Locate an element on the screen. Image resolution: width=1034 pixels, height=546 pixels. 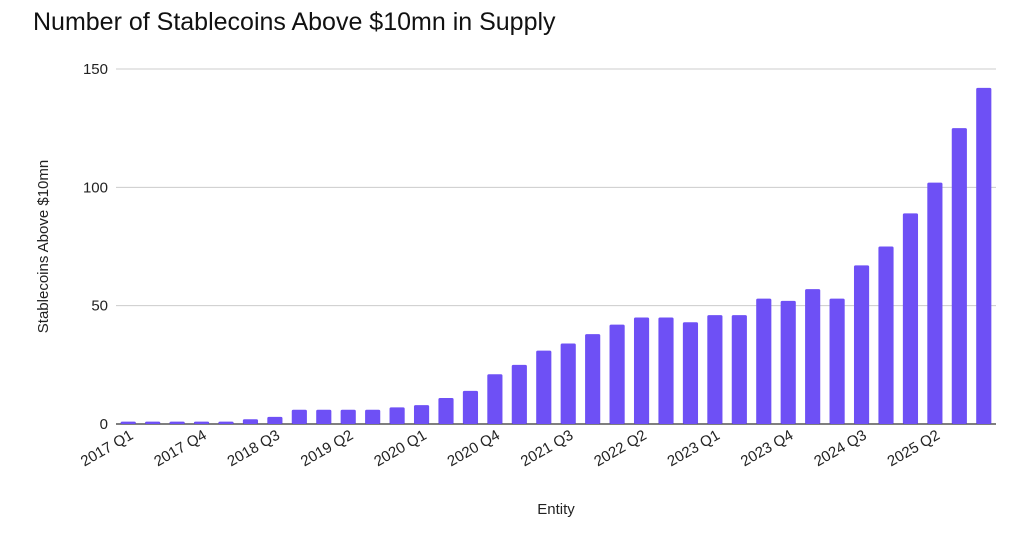
x-tick-label: 2022 Q2 is located at coordinates (620, 448).